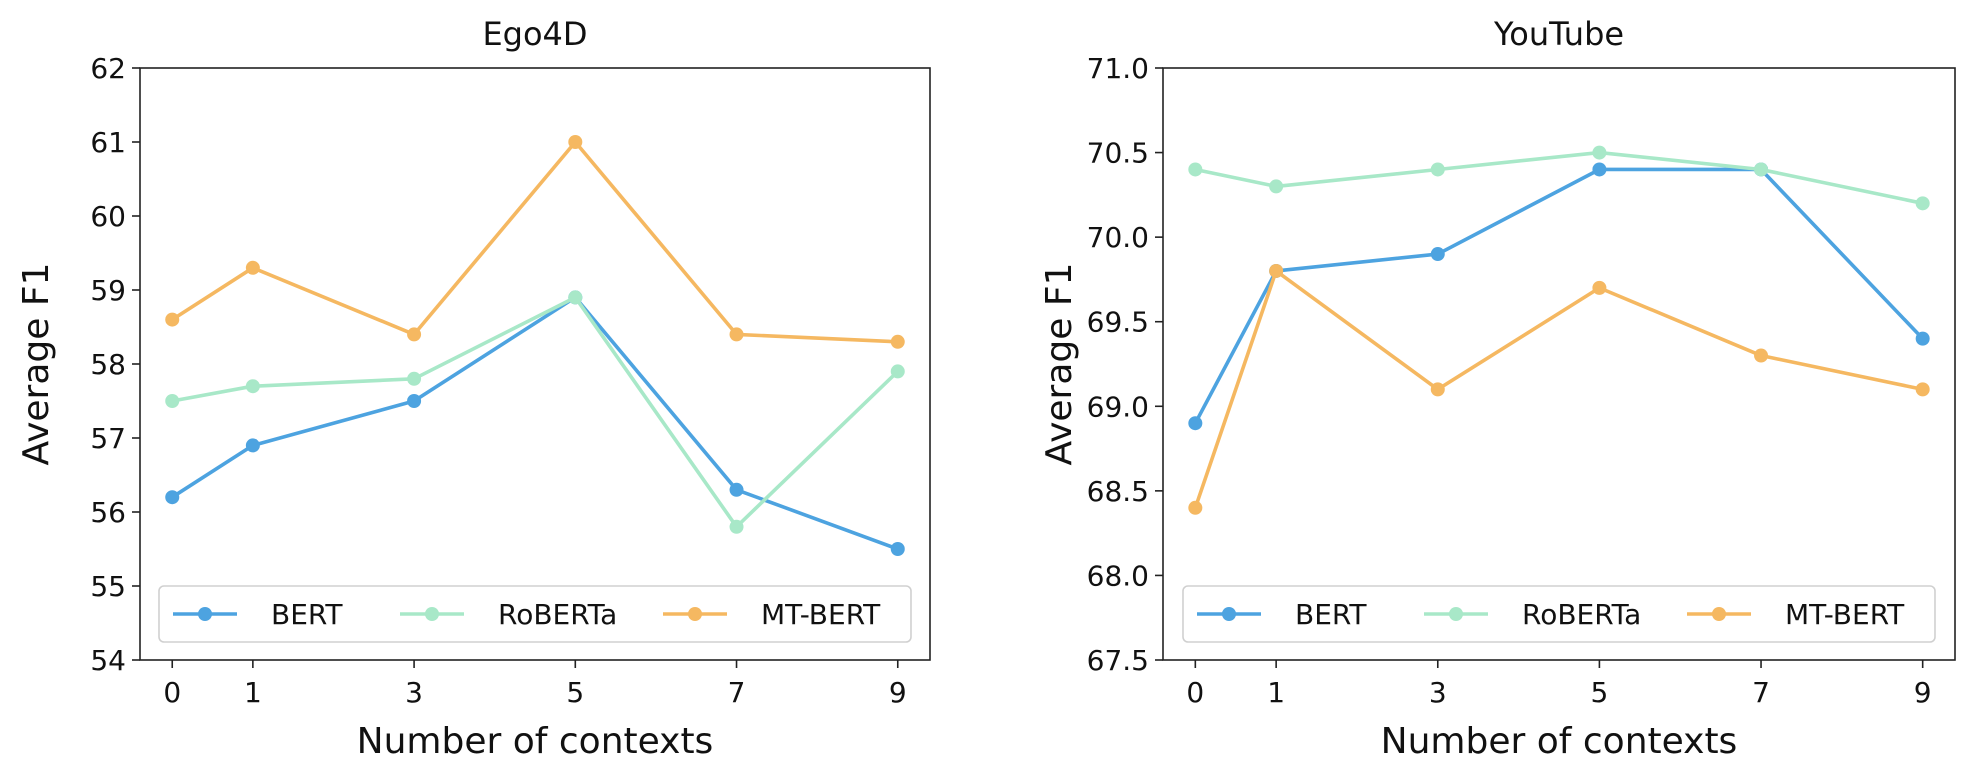 The width and height of the screenshot is (1974, 766). What do you see at coordinates (108, 660) in the screenshot?
I see `y-tick-label: 54` at bounding box center [108, 660].